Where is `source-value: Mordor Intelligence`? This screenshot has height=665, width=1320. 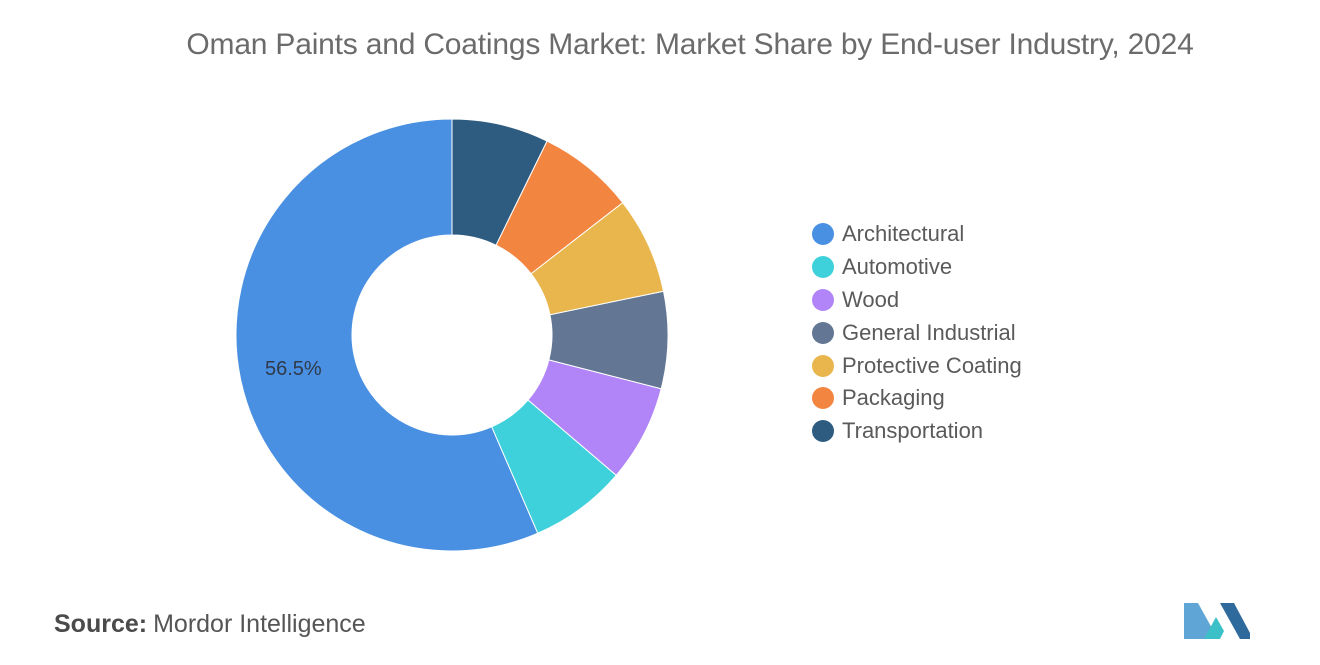 source-value: Mordor Intelligence is located at coordinates (259, 624).